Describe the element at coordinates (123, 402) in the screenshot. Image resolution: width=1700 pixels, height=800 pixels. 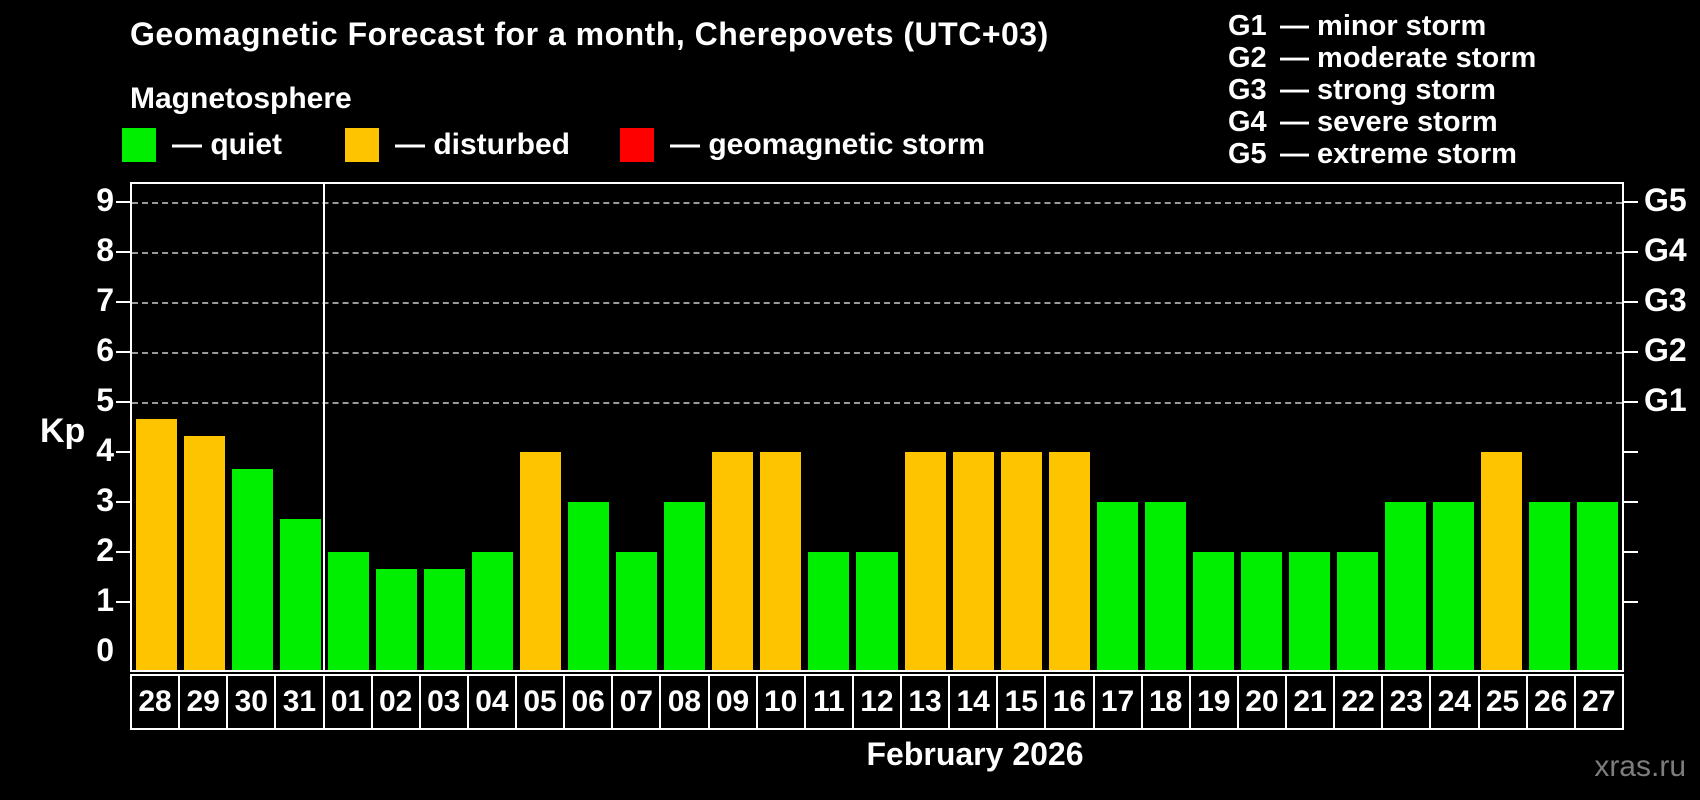
I see `left-tick-kp5` at that location.